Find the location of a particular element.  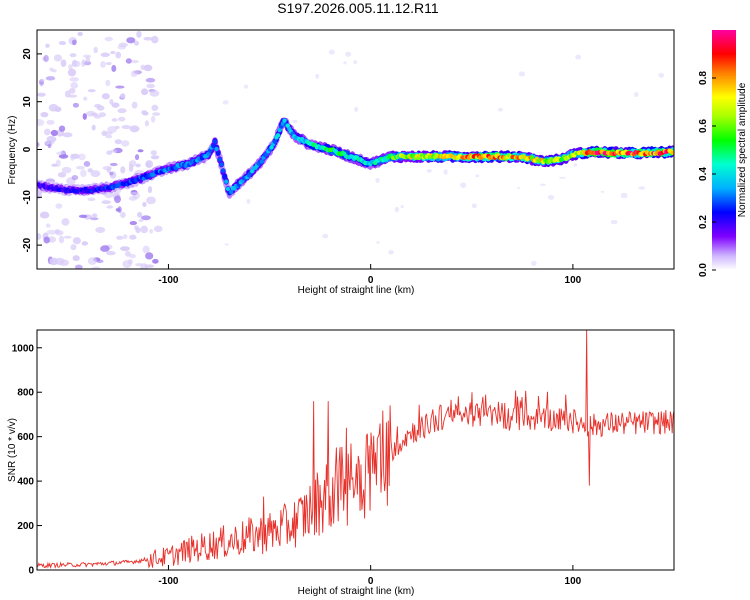

top-x-tick-label: -100 is located at coordinates (168, 280).